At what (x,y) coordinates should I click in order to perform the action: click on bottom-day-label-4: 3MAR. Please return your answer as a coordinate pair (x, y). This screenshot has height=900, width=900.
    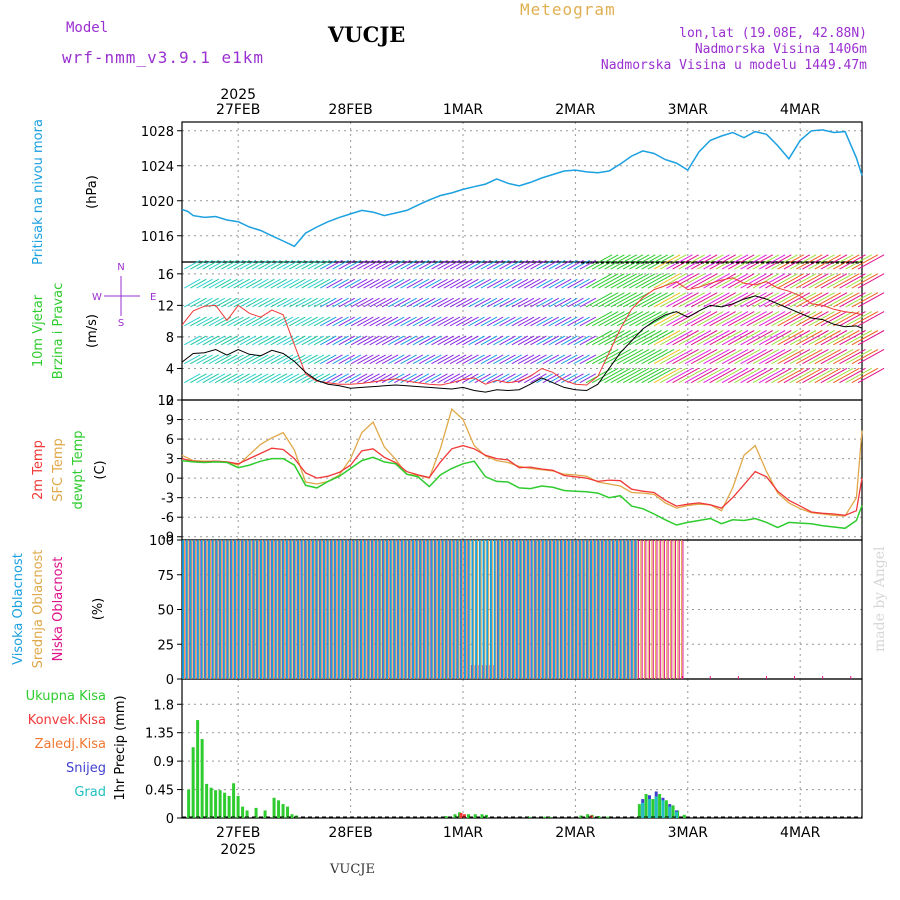
    Looking at the image, I should click on (688, 833).